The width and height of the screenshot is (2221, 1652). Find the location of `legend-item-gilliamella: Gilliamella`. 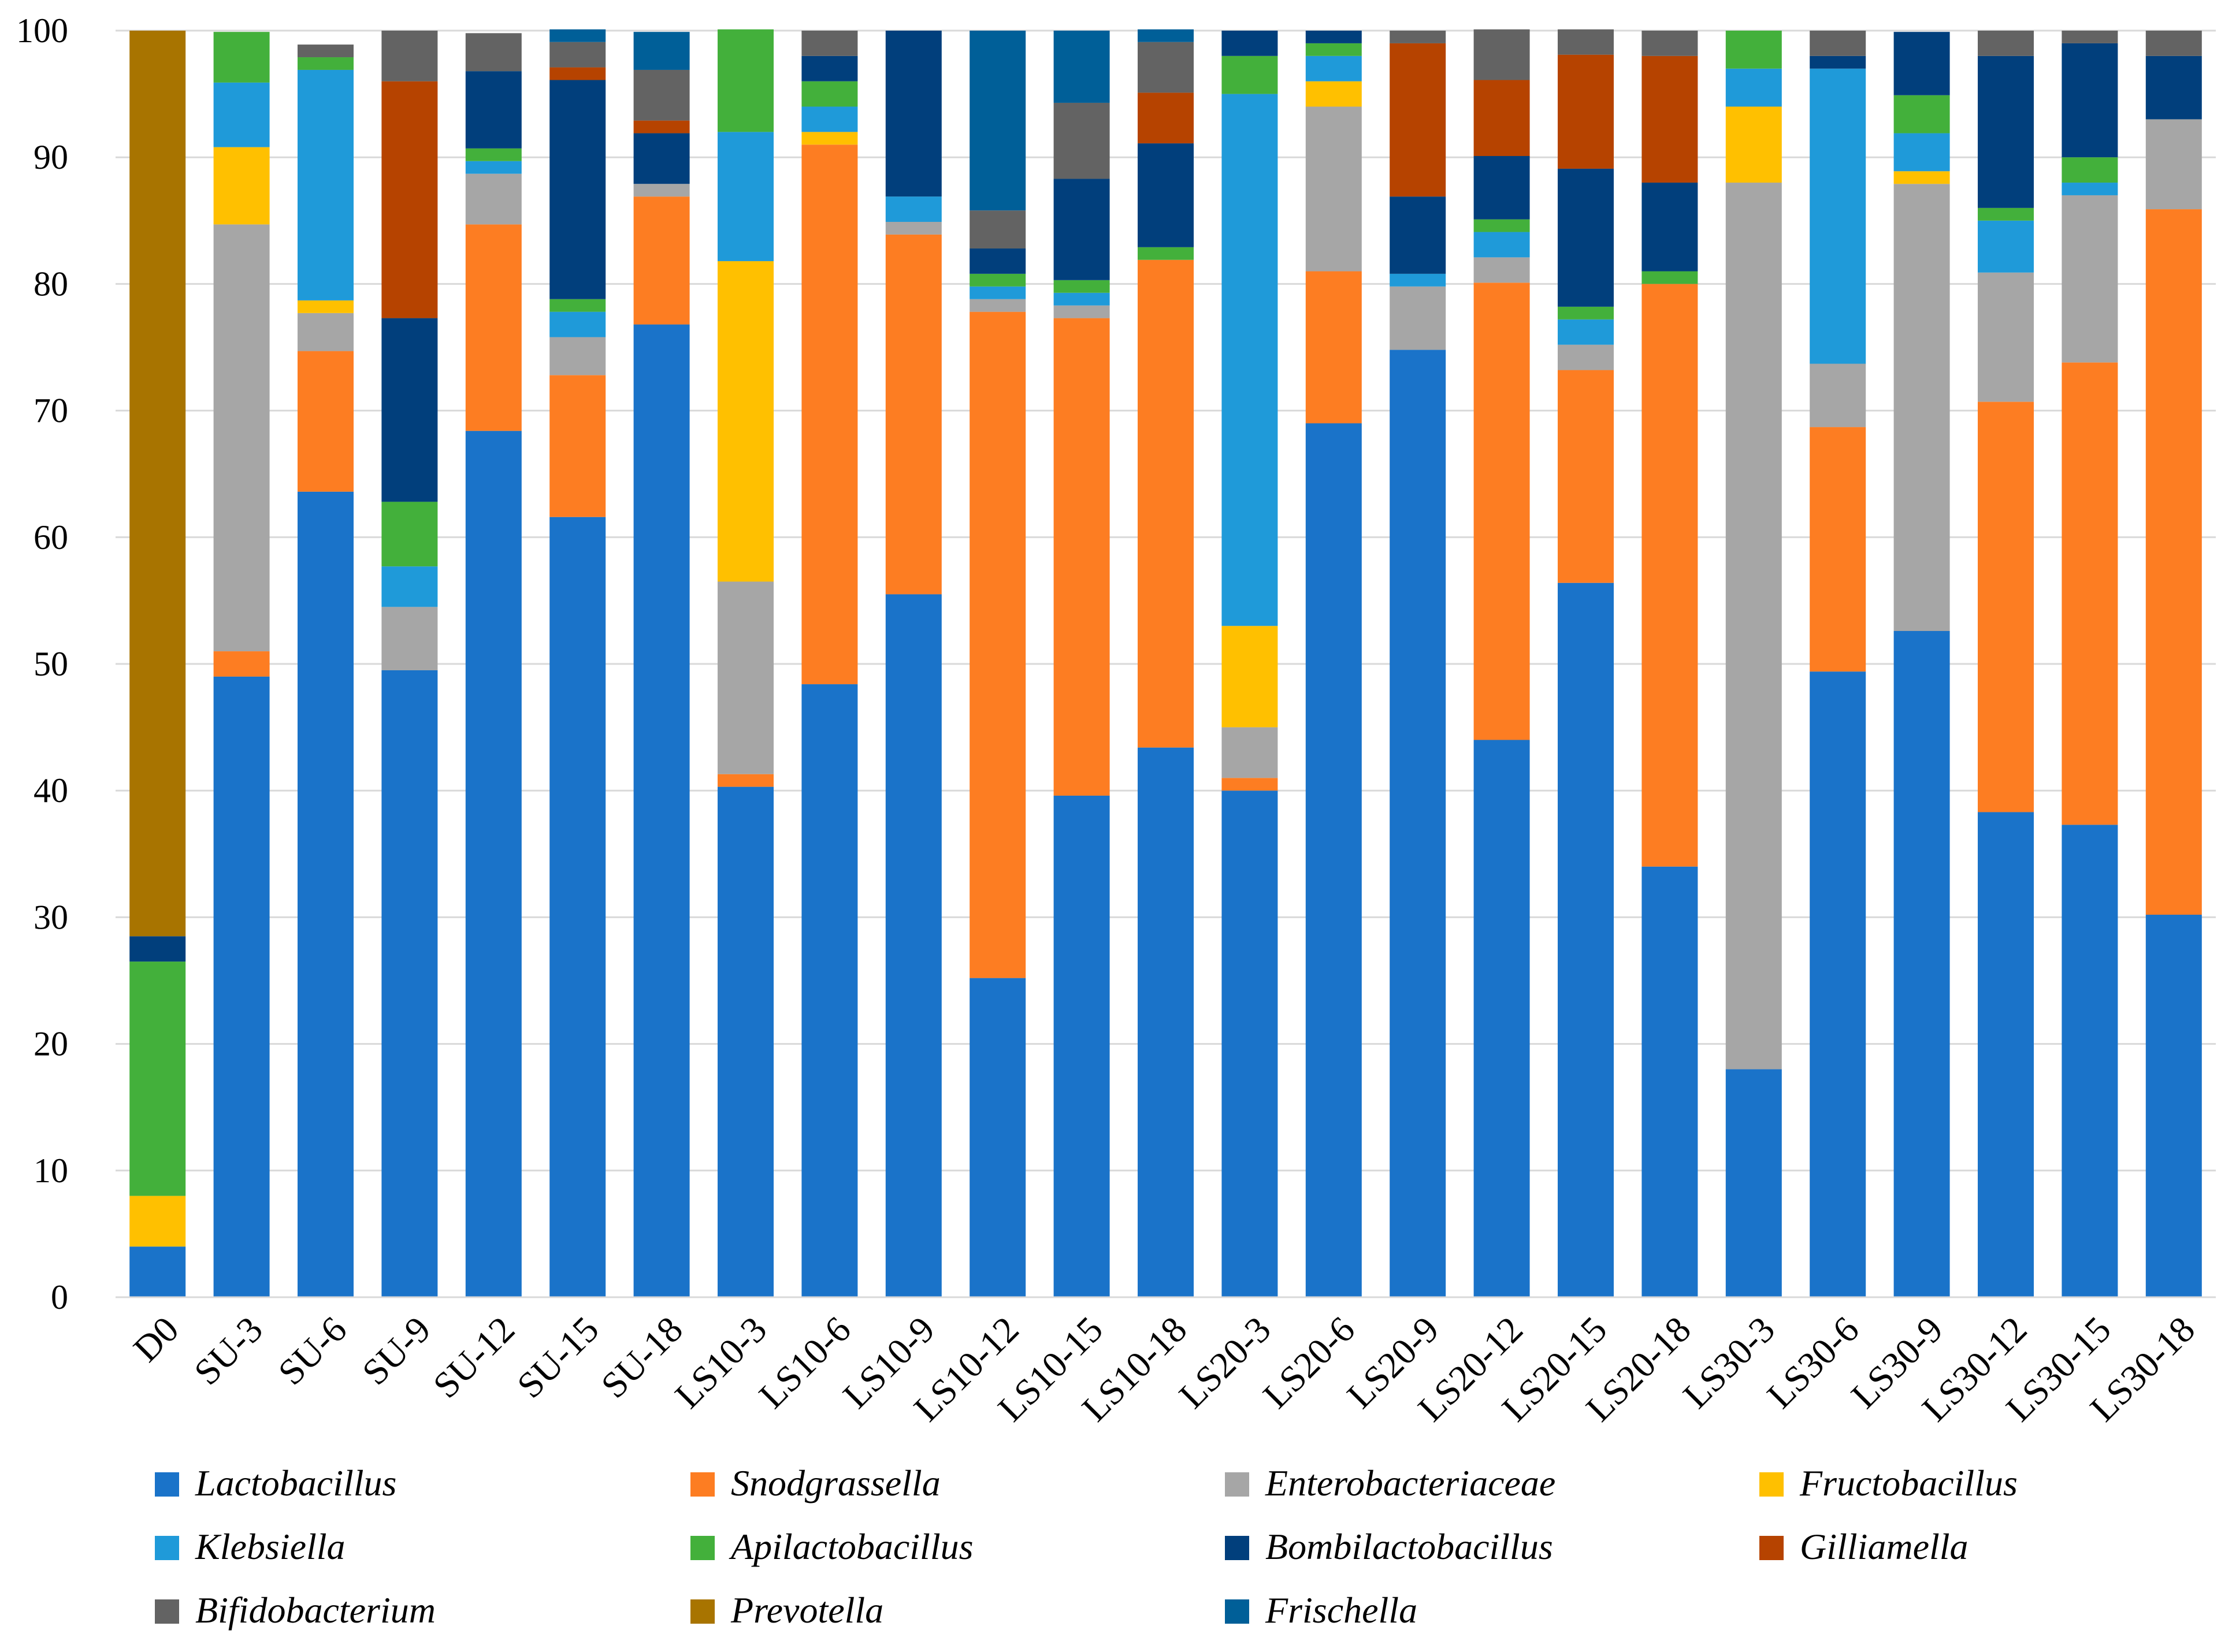

legend-item-gilliamella: Gilliamella is located at coordinates (1864, 1546).